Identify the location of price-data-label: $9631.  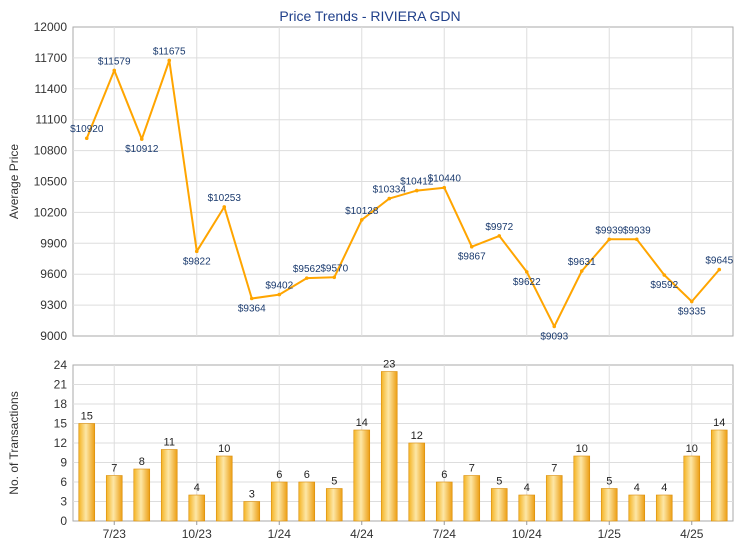
(582, 262).